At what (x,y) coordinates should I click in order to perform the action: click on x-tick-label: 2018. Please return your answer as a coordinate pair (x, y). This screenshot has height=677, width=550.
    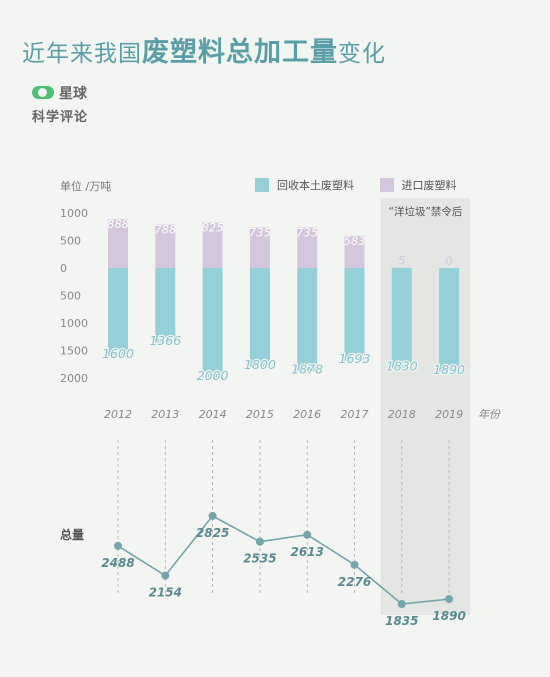
    Looking at the image, I should click on (402, 414).